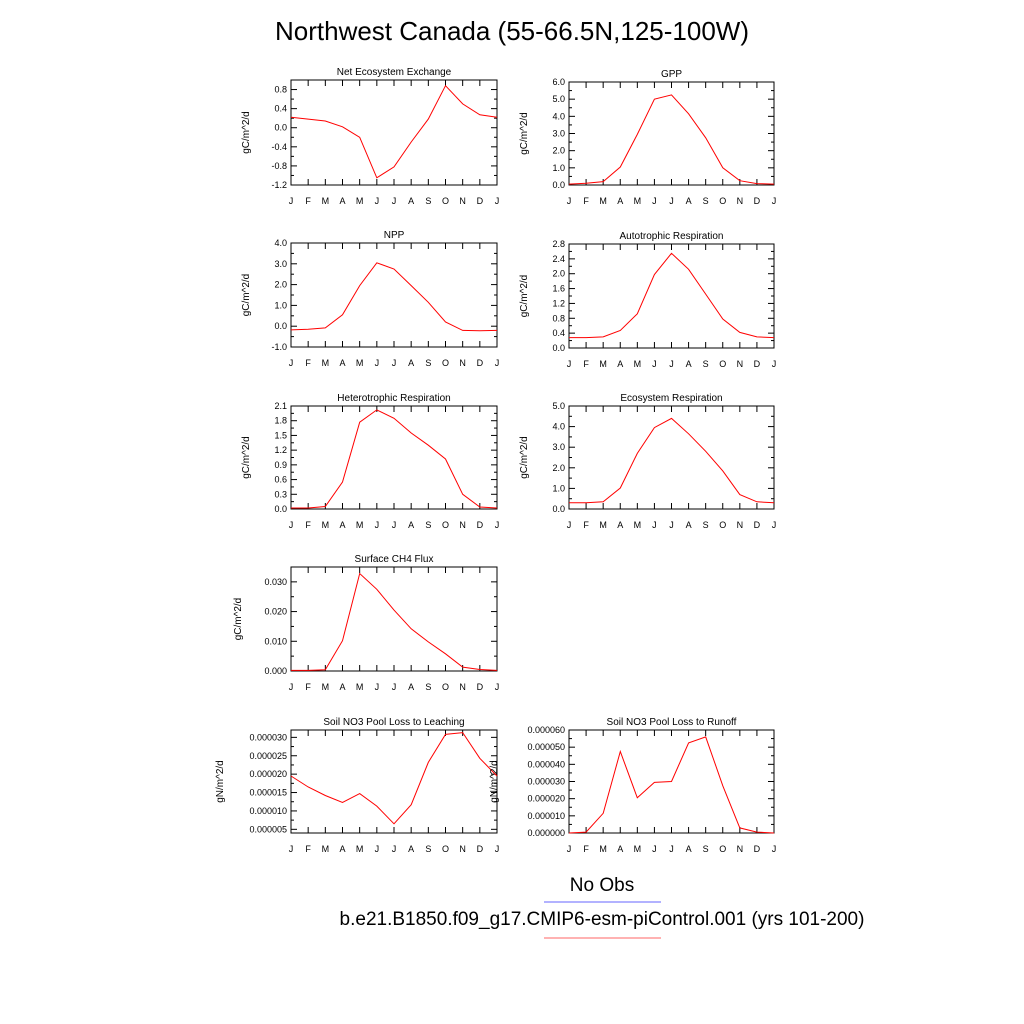 The image size is (1024, 1024). Describe the element at coordinates (494, 781) in the screenshot. I see `panel-9-ylabel: gN/m^2/d` at that location.